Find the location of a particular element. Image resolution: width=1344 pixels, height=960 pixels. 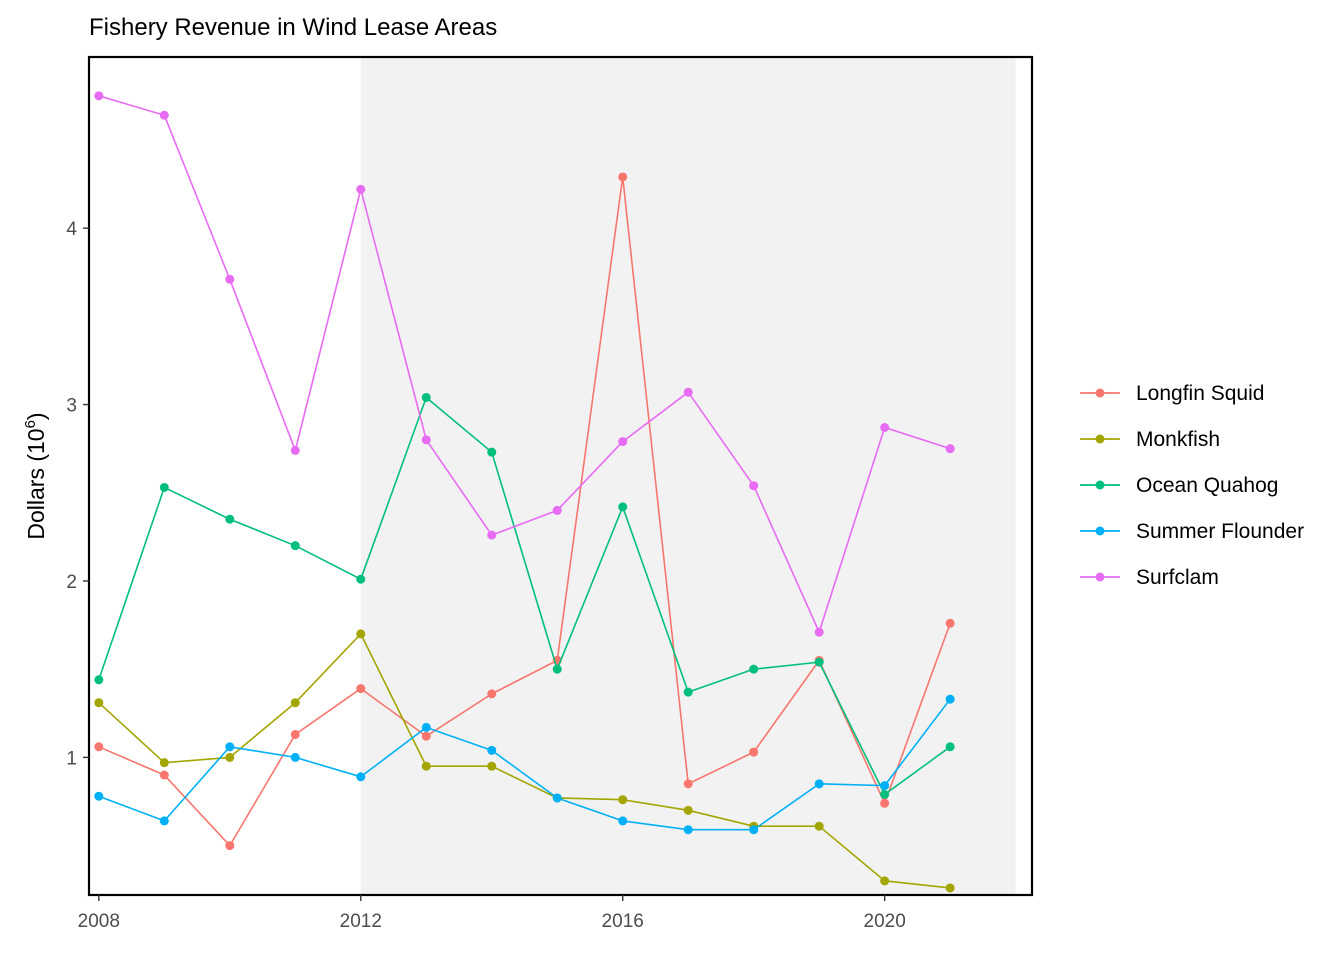

x-tick-label: 2012 is located at coordinates (361, 921).